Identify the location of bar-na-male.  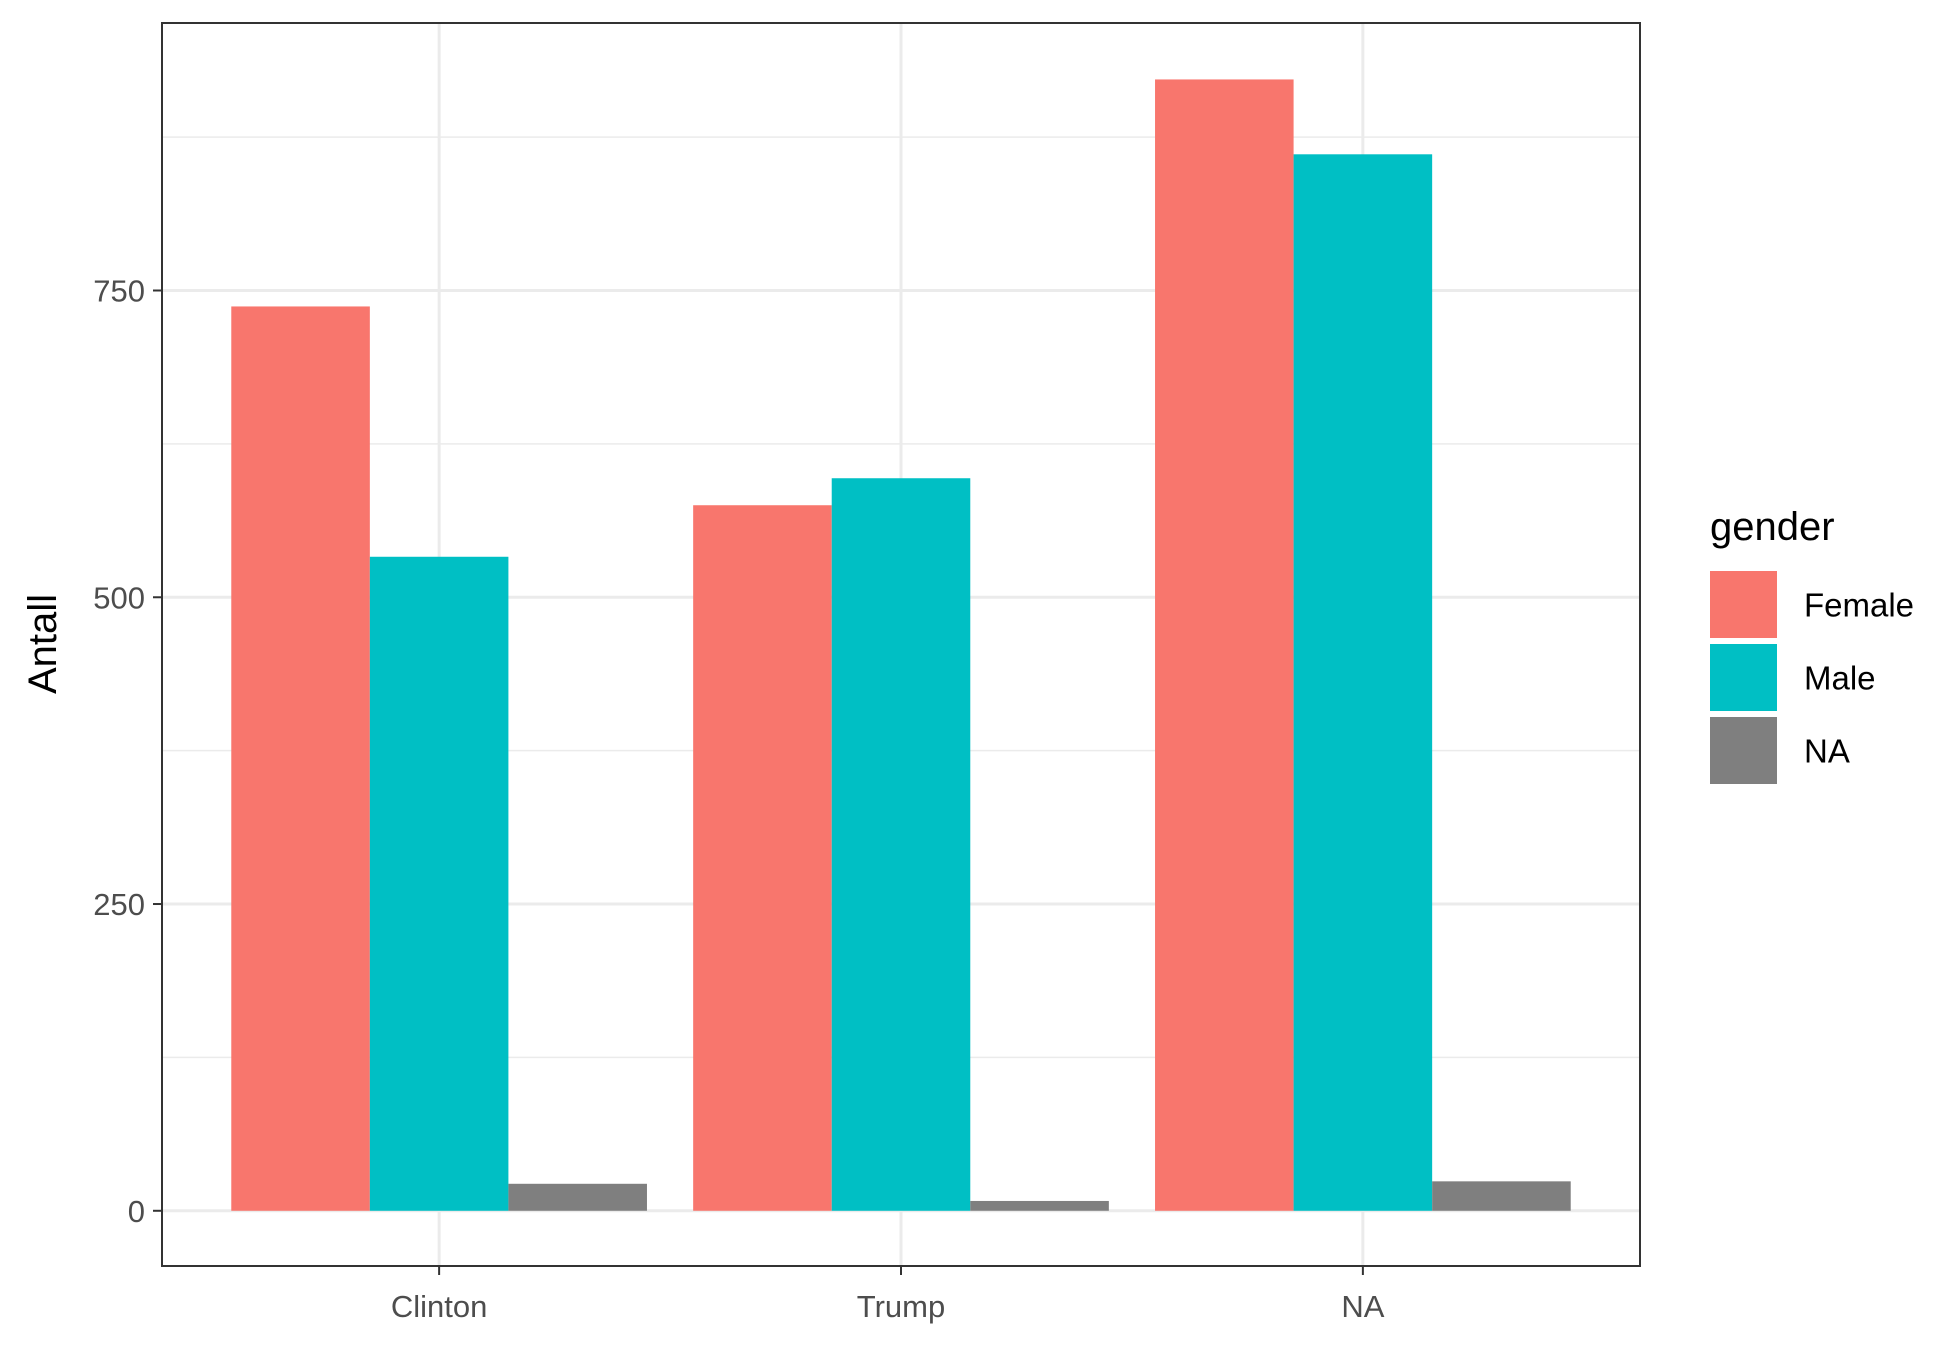
(1363, 682).